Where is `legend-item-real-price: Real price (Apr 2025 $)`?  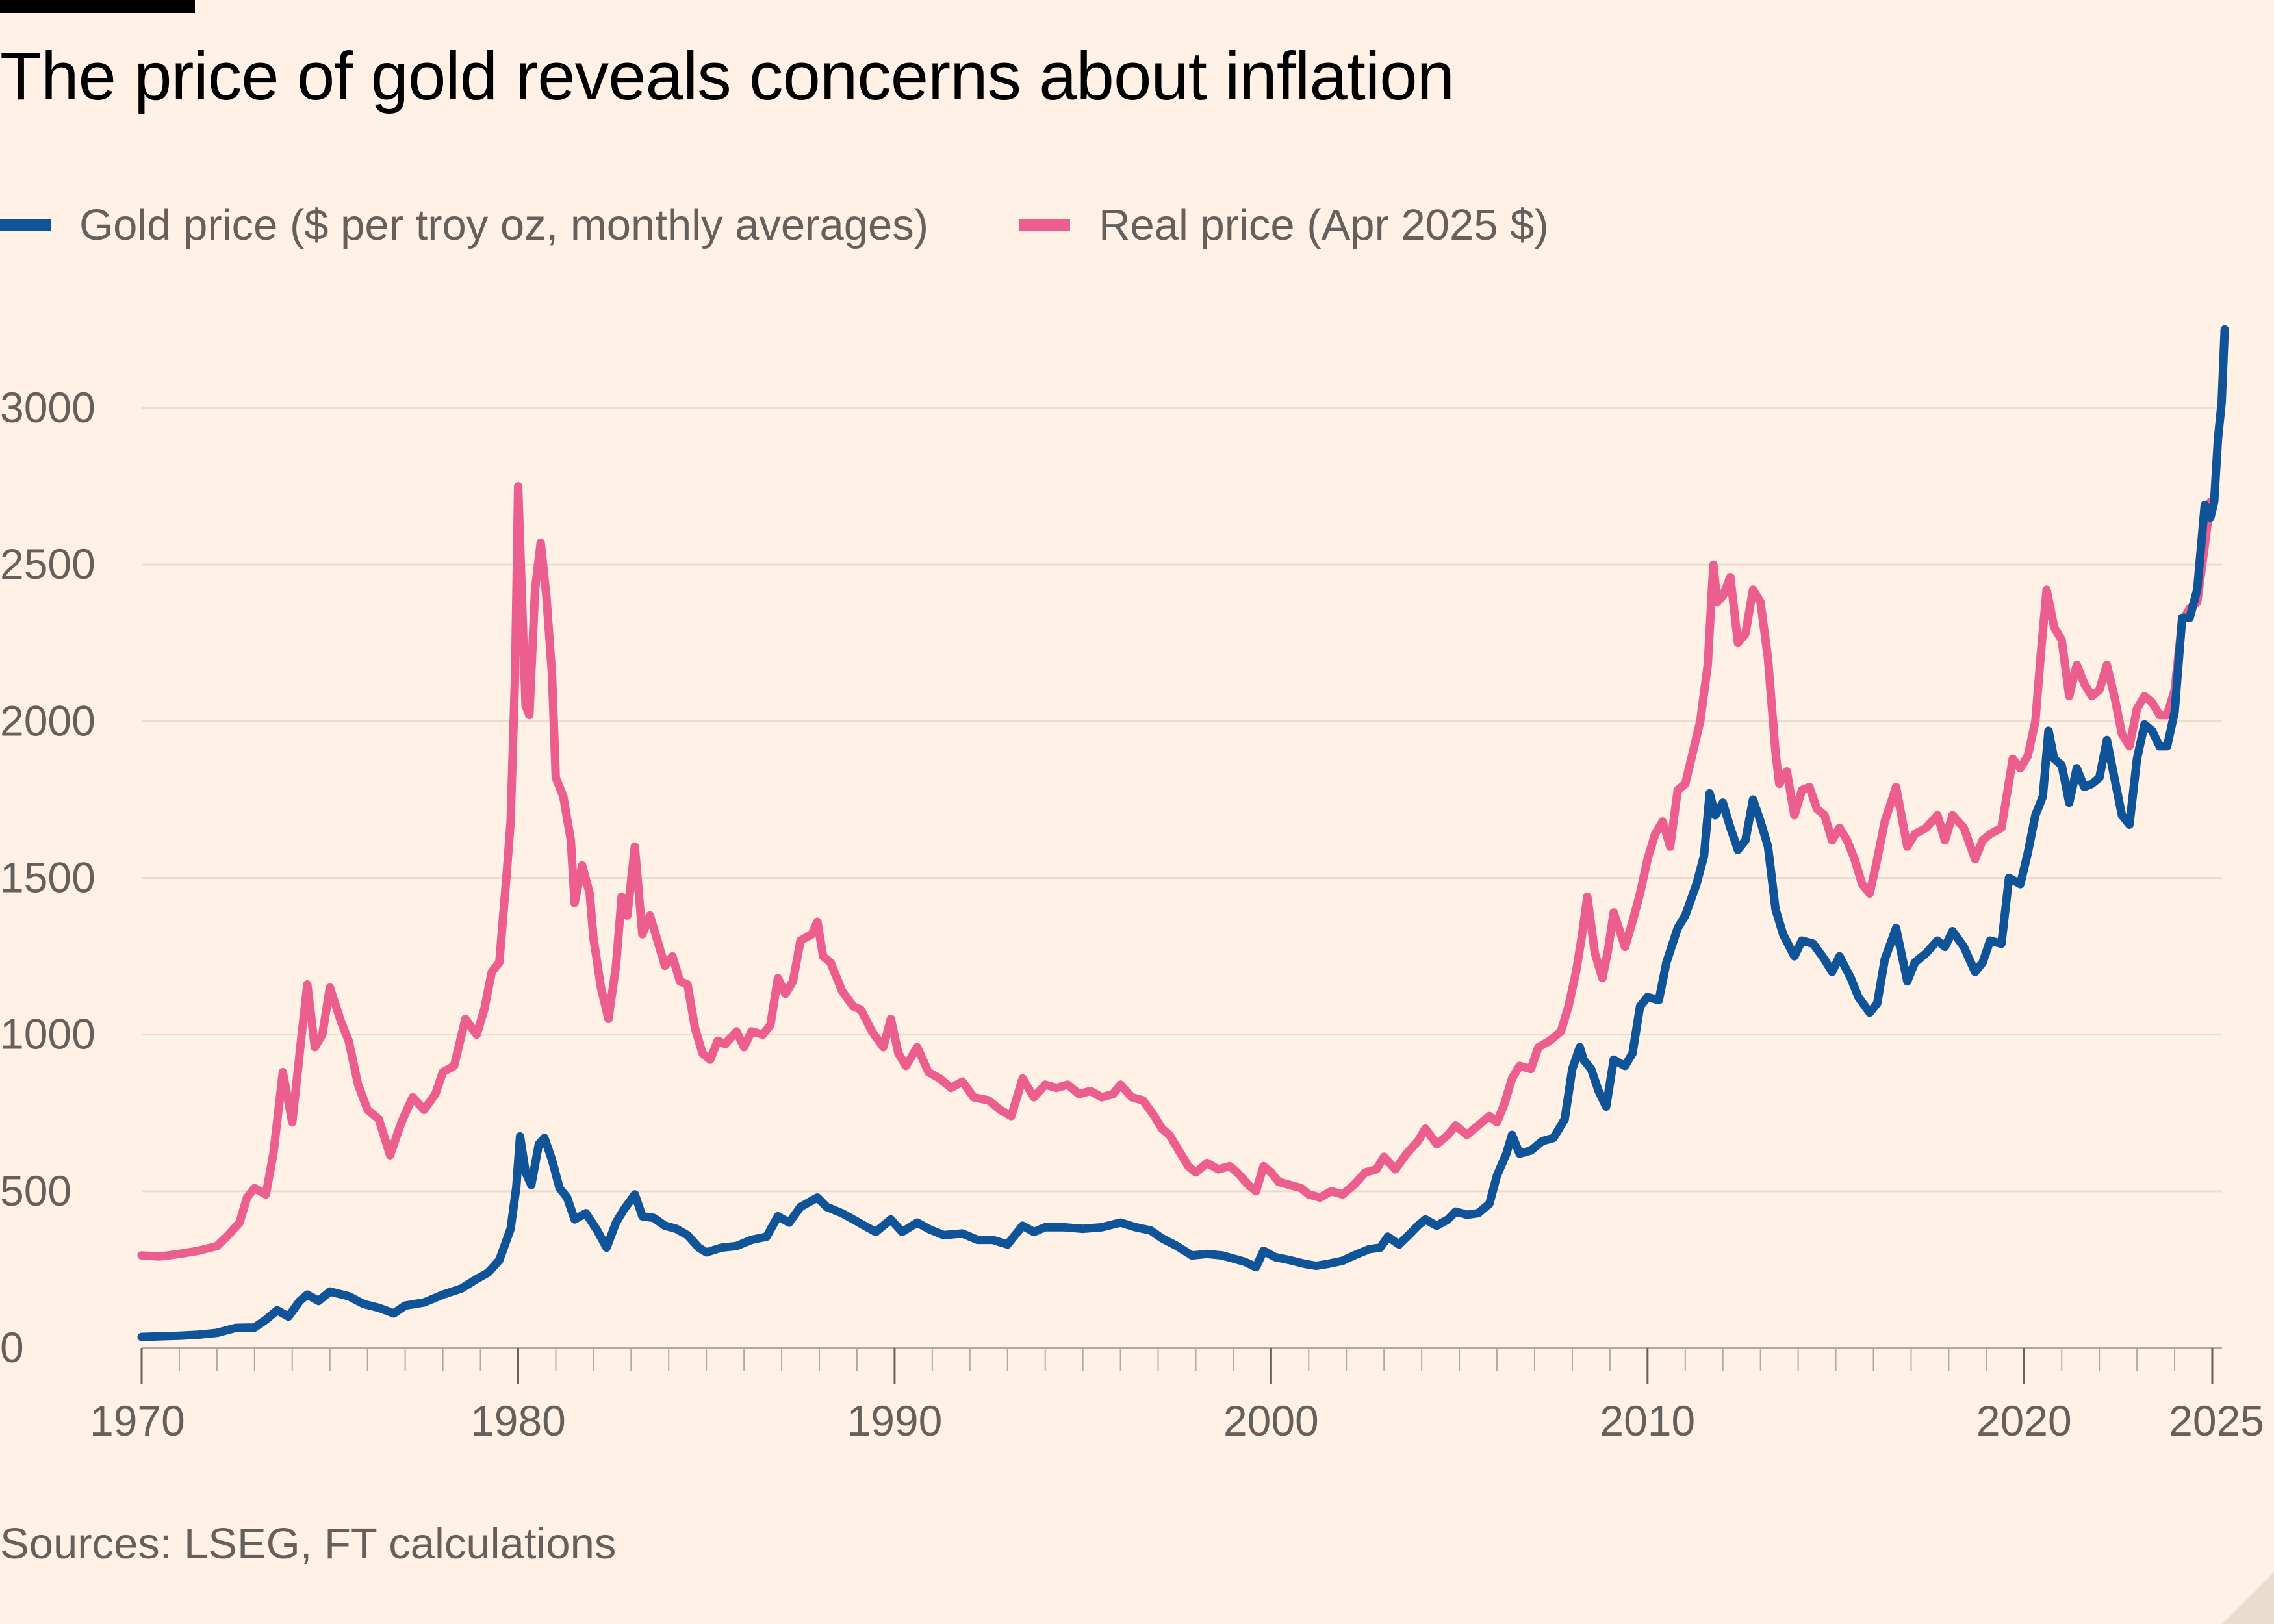
legend-item-real-price: Real price (Apr 2025 $) is located at coordinates (1284, 225).